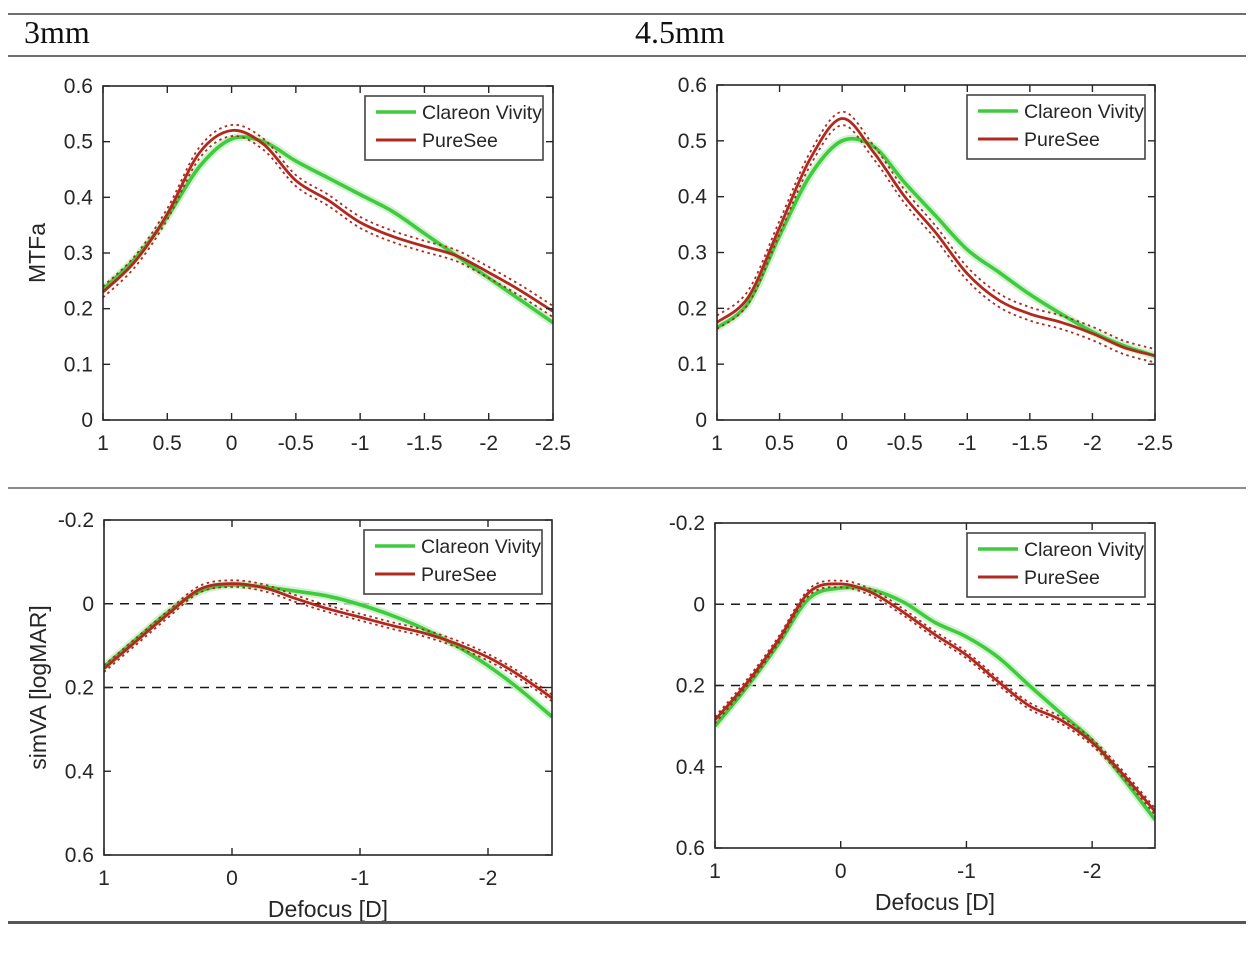  What do you see at coordinates (38, 687) in the screenshot?
I see `svg-text: simVA [logMAR]` at bounding box center [38, 687].